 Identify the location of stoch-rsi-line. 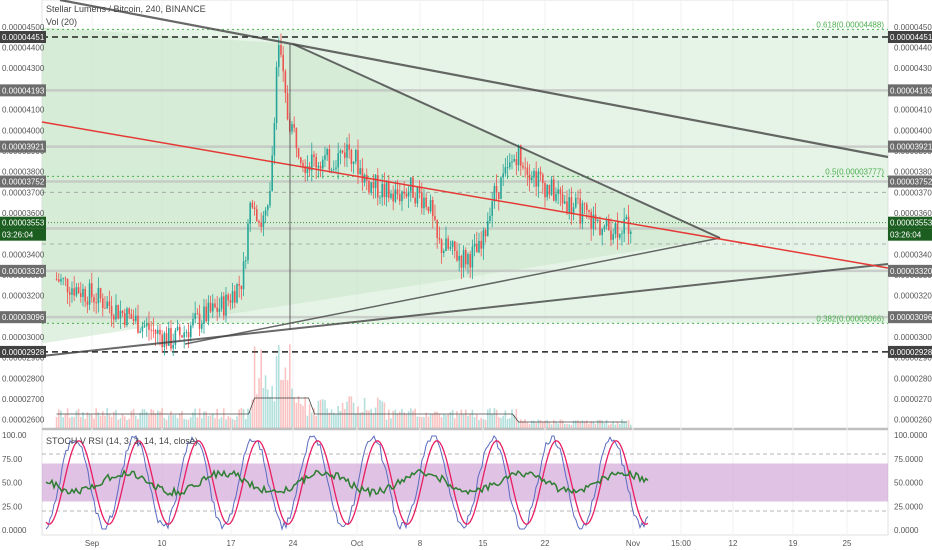
(347, 483).